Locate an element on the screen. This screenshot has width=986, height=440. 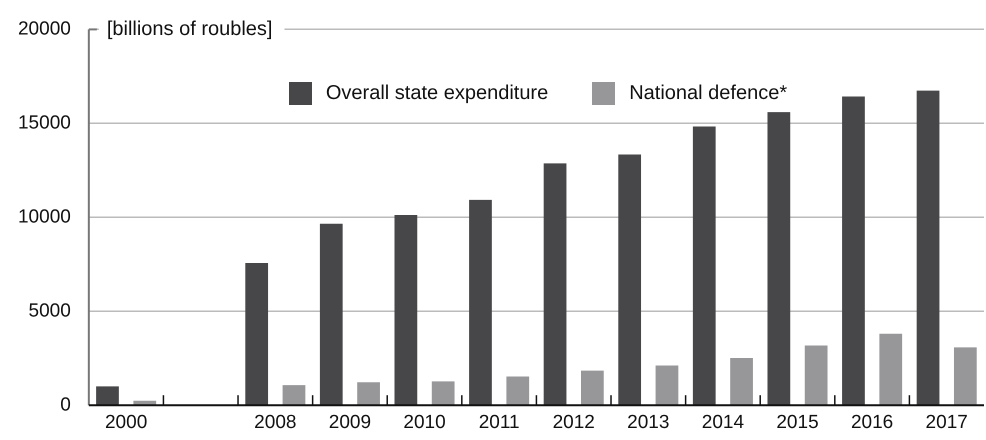
x-tick-label: 2015 is located at coordinates (797, 422).